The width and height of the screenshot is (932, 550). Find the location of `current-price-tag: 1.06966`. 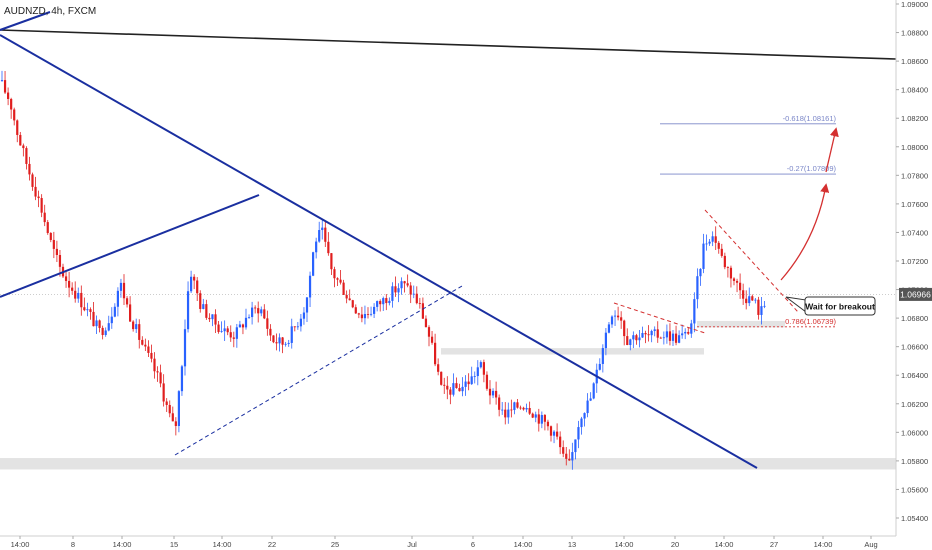

current-price-tag: 1.06966 is located at coordinates (915, 294).